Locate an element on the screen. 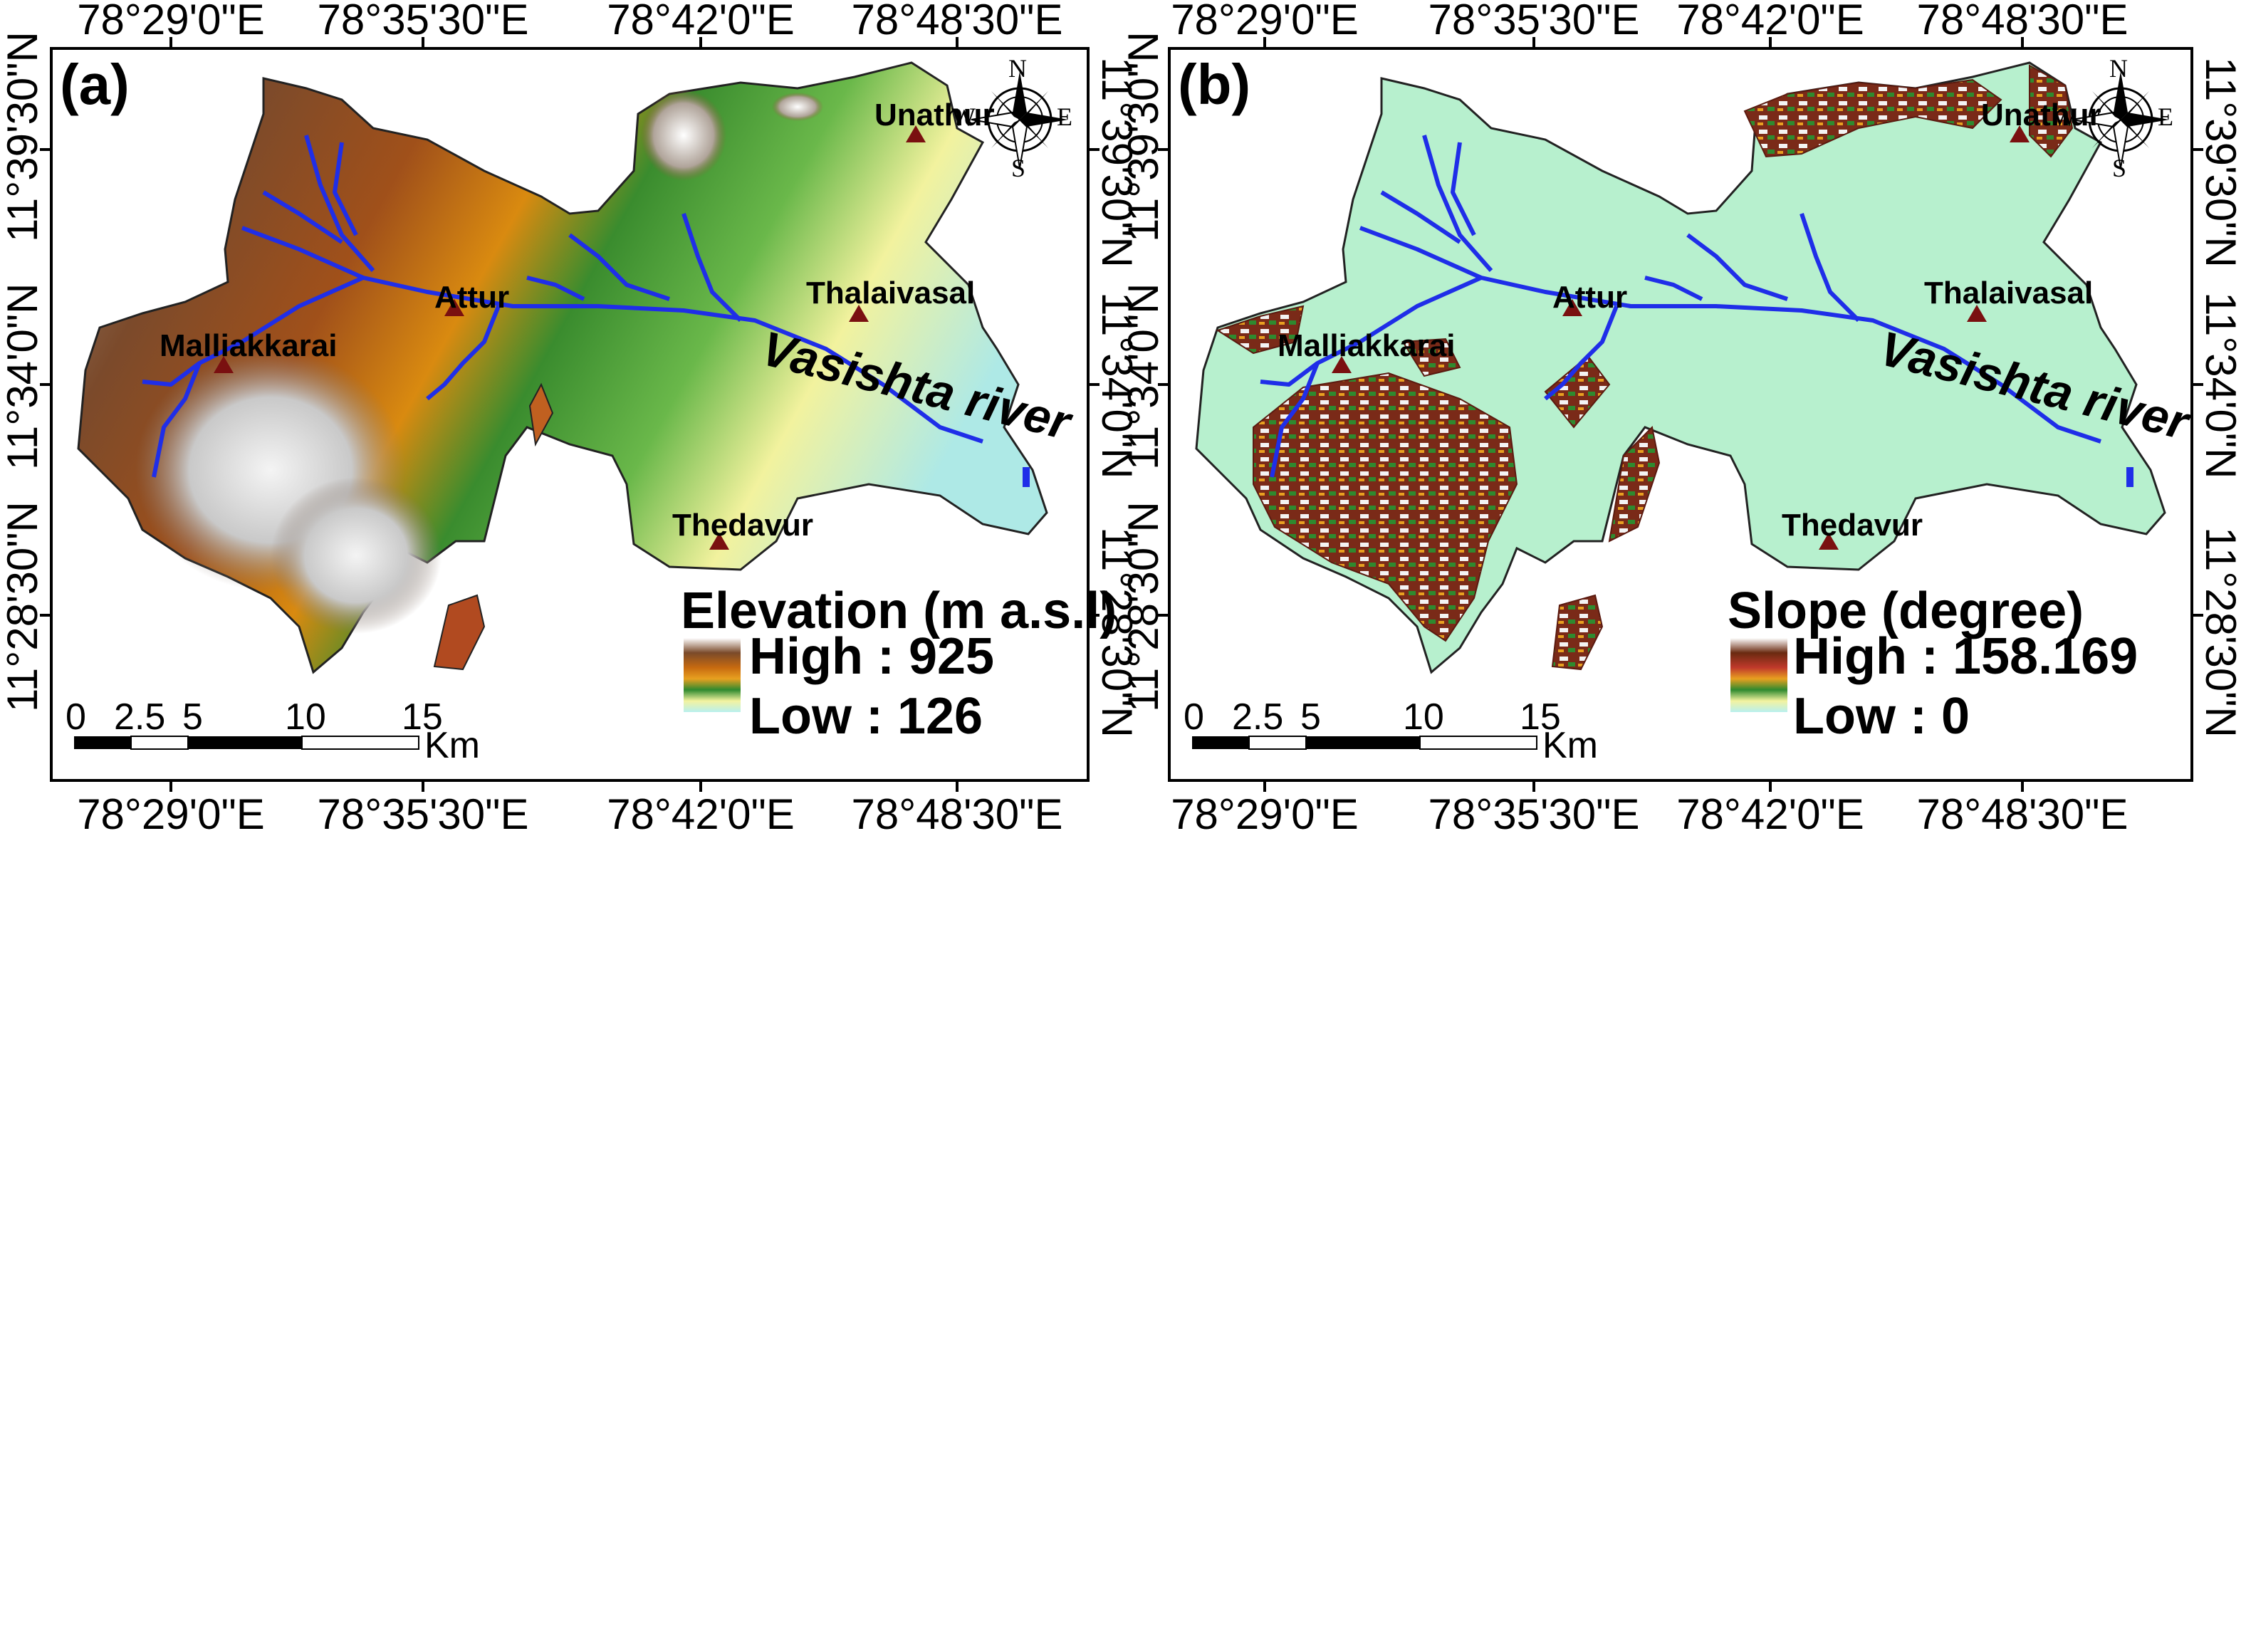  panel-tag: (a) is located at coordinates (95, 86).